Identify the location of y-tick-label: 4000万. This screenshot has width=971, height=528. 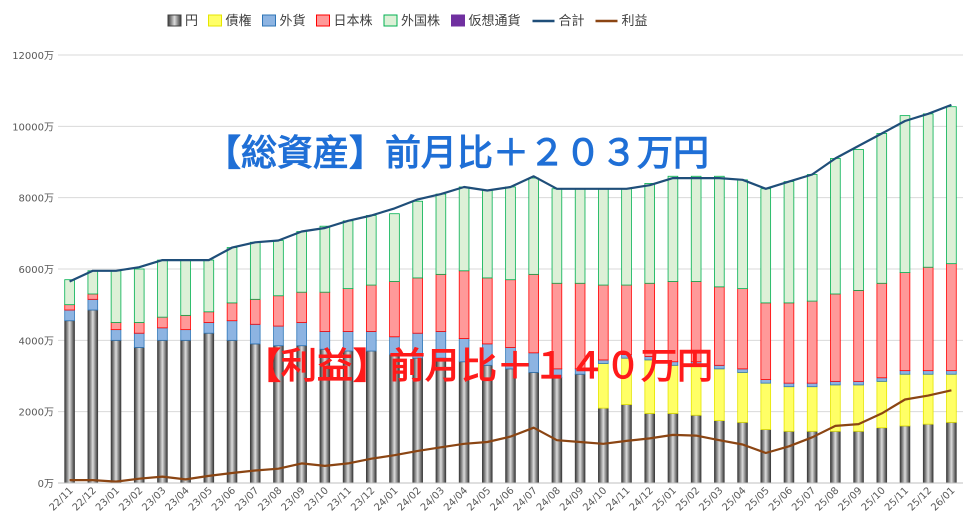
(36, 341).